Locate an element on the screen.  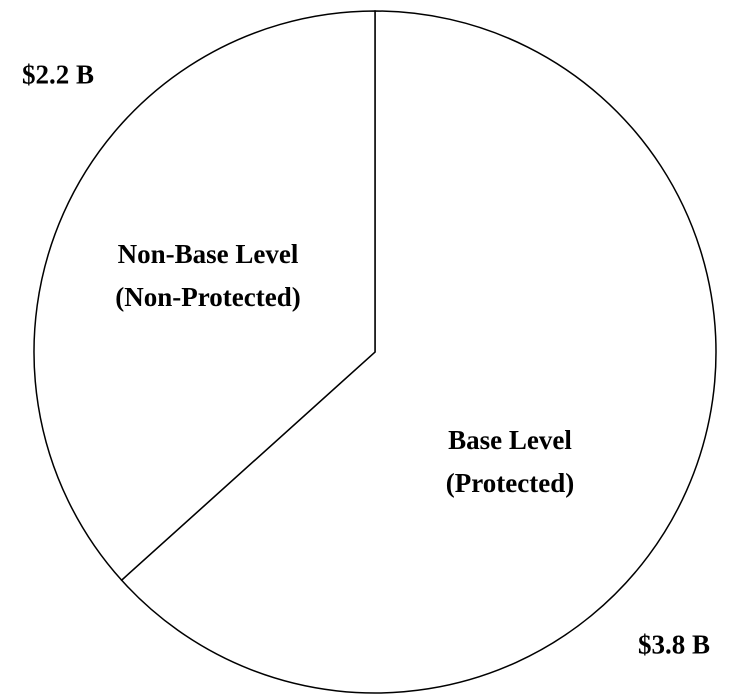
value-label: $2.2 B is located at coordinates (58, 74).